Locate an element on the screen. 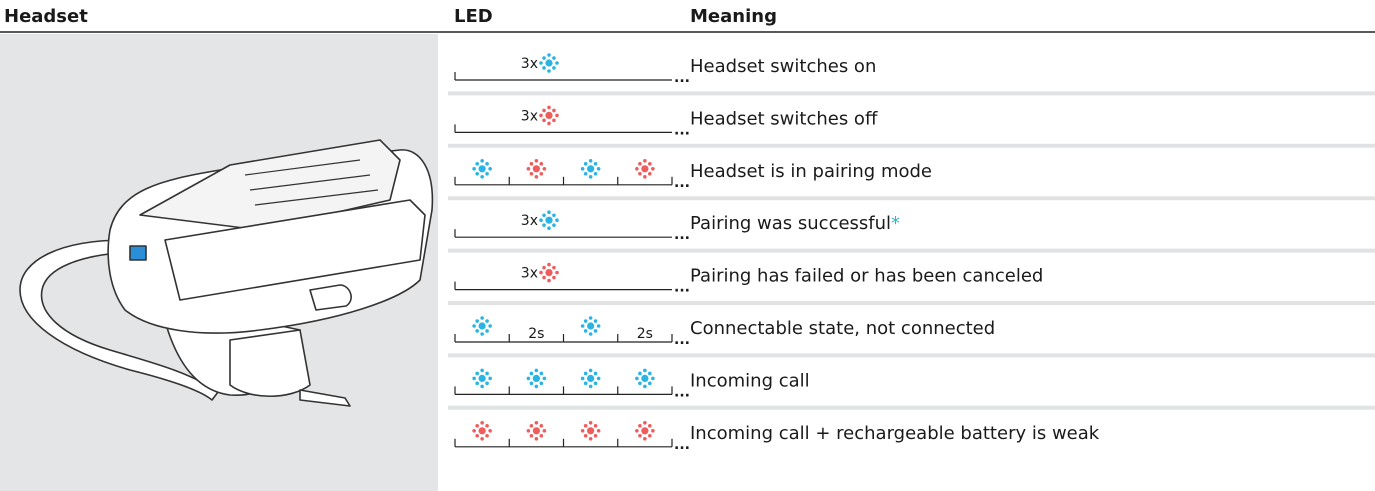 Image resolution: width=1375 pixels, height=491 pixels. footnote-mark: * is located at coordinates (895, 223).